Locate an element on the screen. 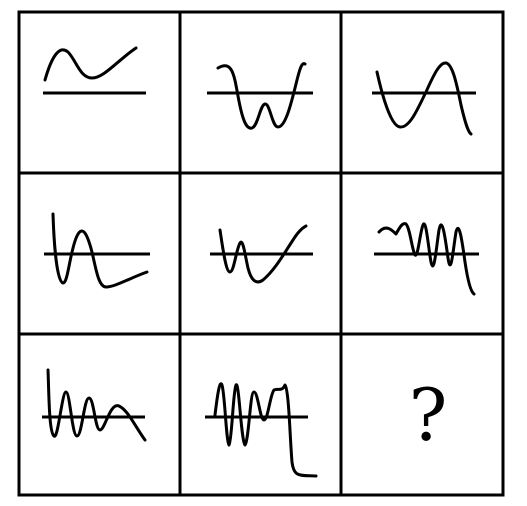 The width and height of the screenshot is (527, 506). w-curve-crossing-line-icon is located at coordinates (260, 96).